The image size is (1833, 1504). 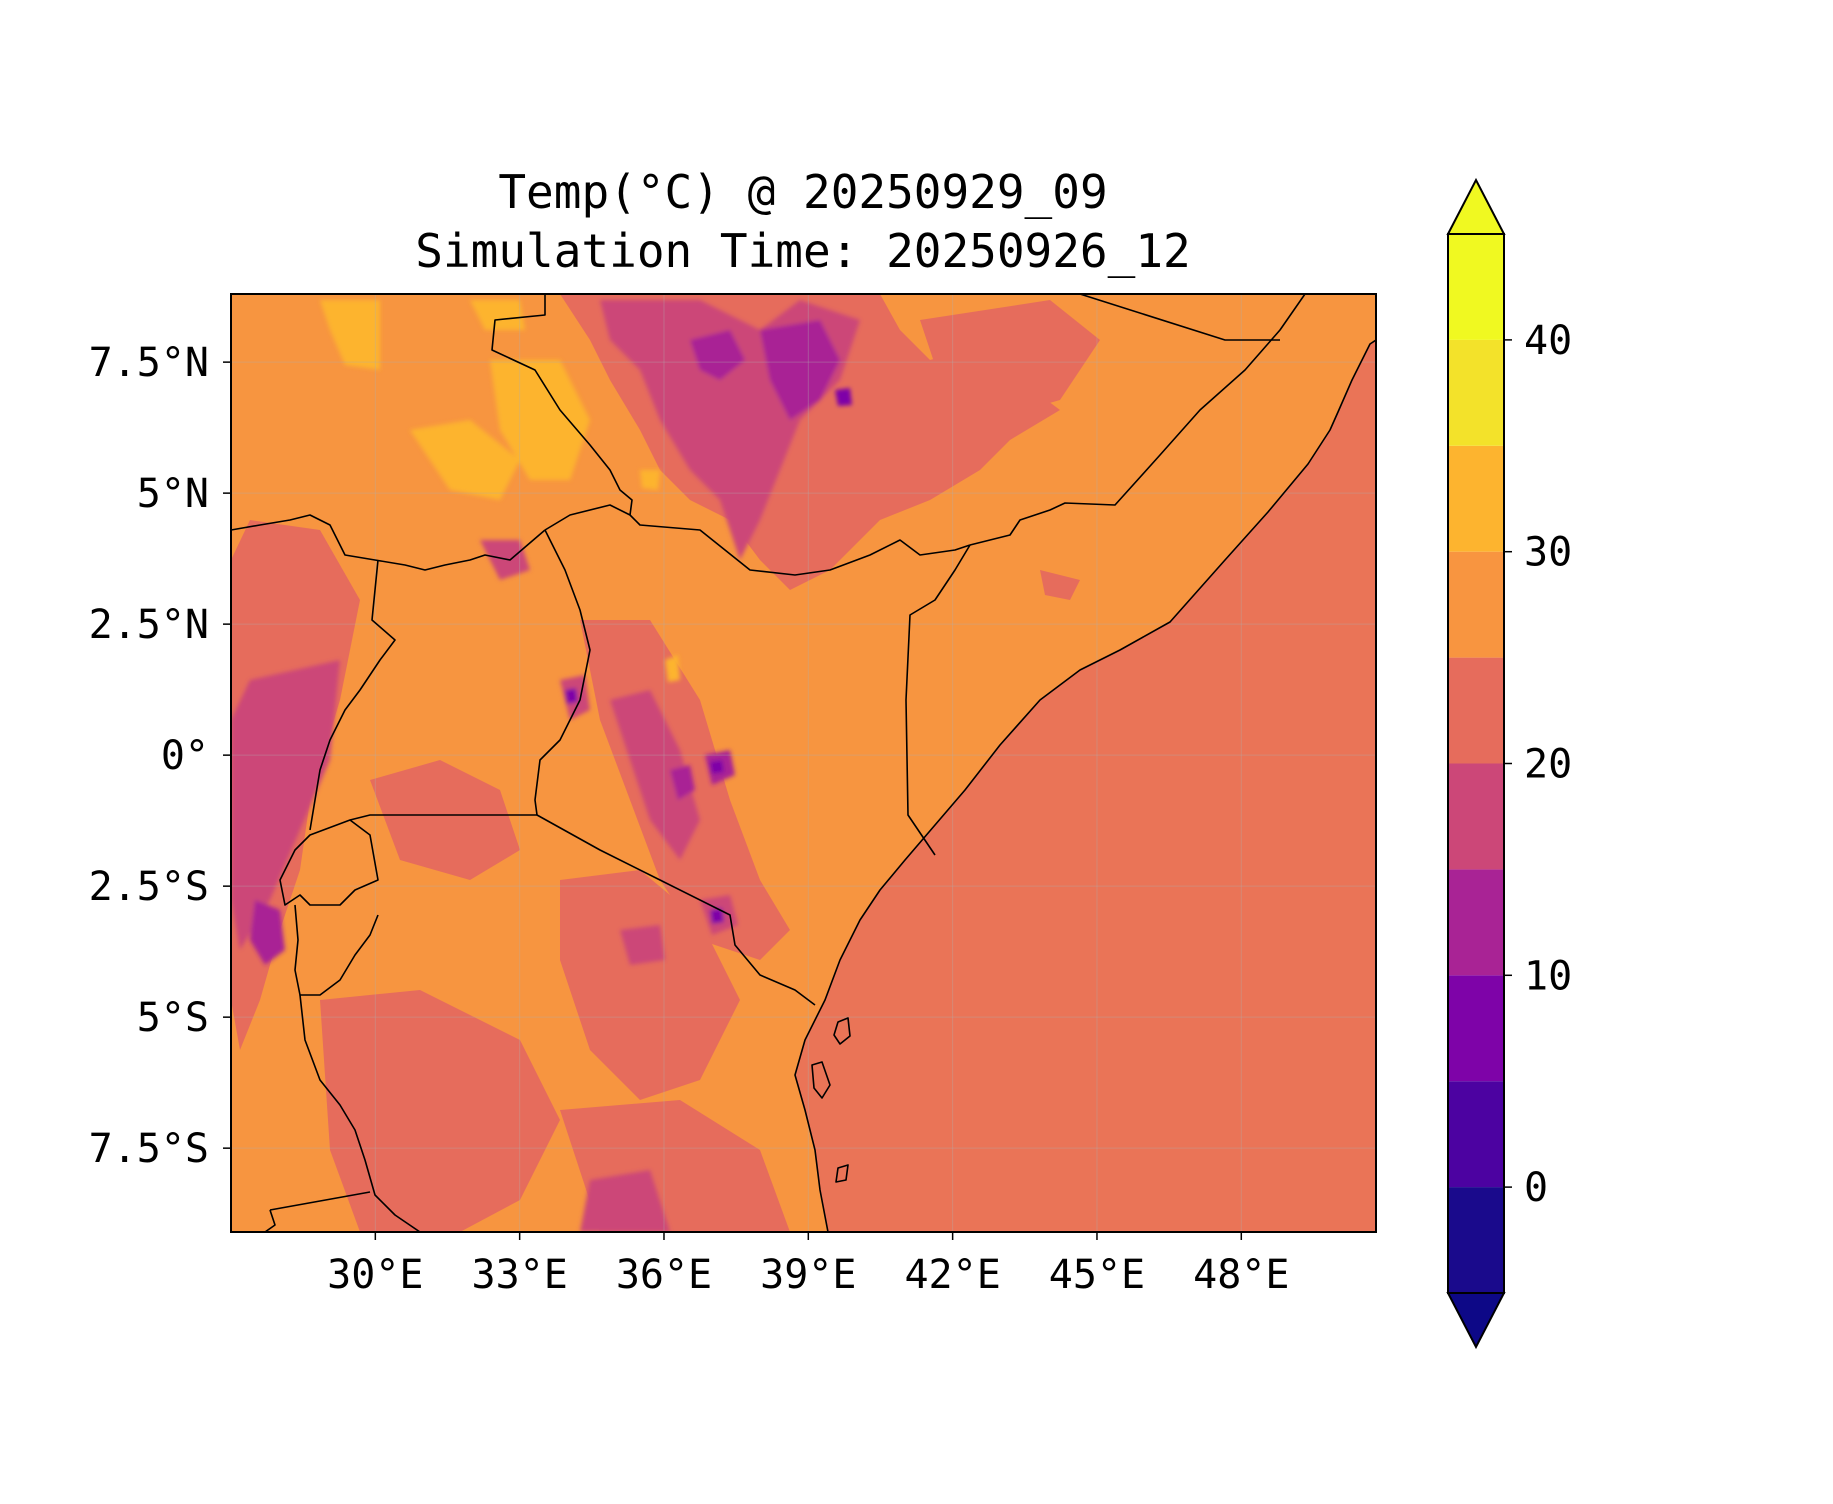 What do you see at coordinates (185, 756) in the screenshot?
I see `y-tick-label: 0°` at bounding box center [185, 756].